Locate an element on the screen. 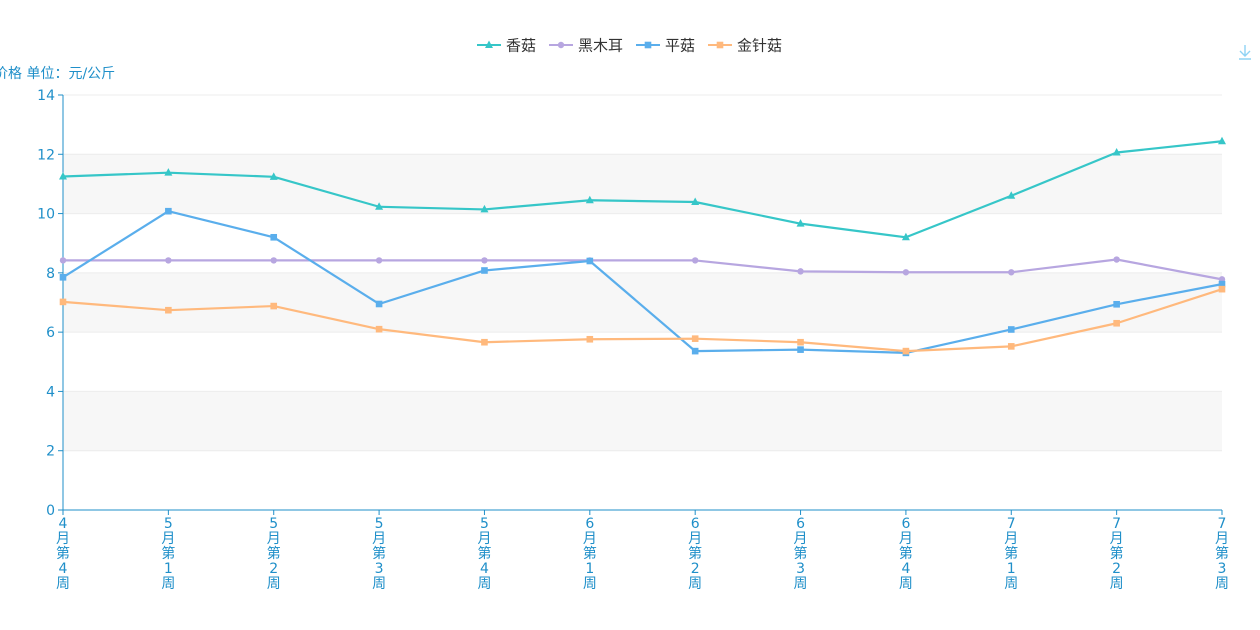  legend-item: 香菇 is located at coordinates (506, 46).